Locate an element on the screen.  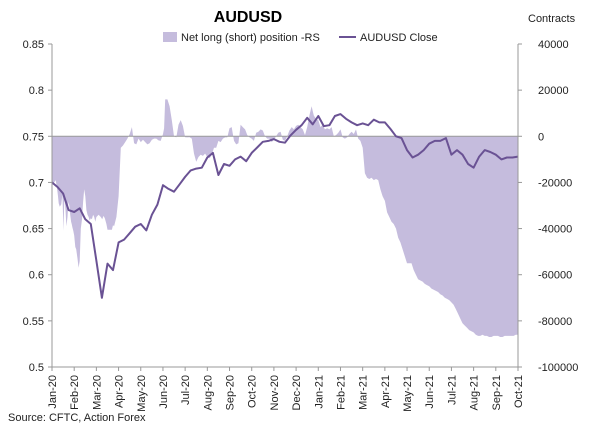
x-tick-label: Oct-21 is located at coordinates (519, 391).